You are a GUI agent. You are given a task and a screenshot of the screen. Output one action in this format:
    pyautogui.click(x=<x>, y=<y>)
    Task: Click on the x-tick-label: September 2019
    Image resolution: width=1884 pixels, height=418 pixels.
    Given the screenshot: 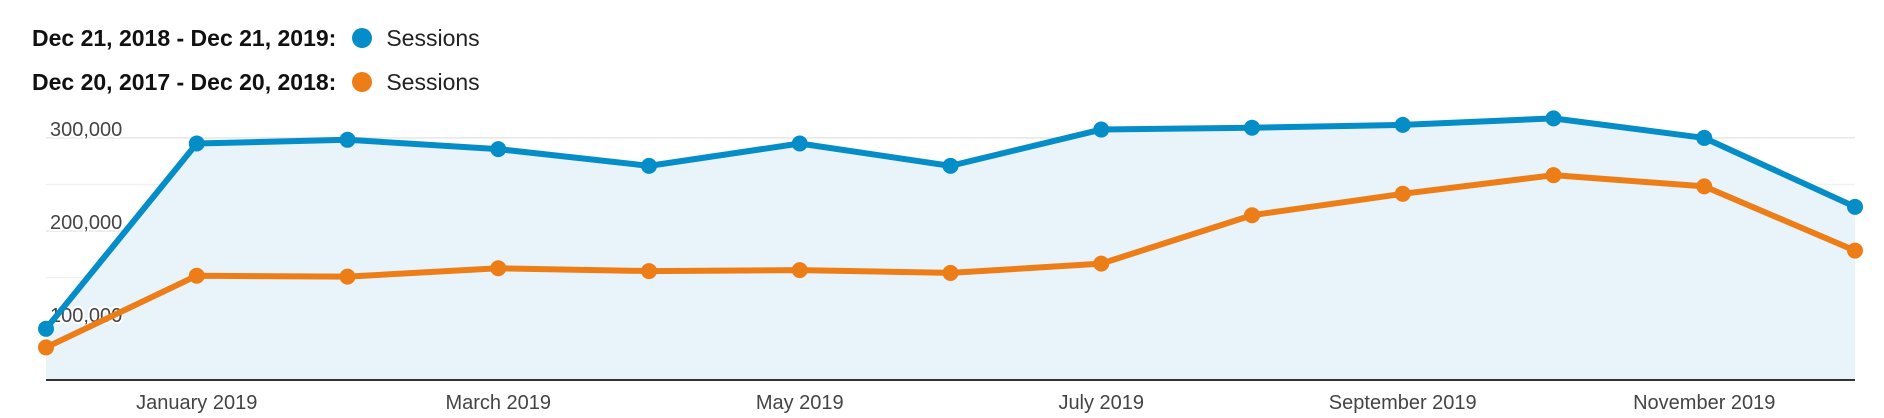 What is the action you would take?
    pyautogui.click(x=1403, y=403)
    